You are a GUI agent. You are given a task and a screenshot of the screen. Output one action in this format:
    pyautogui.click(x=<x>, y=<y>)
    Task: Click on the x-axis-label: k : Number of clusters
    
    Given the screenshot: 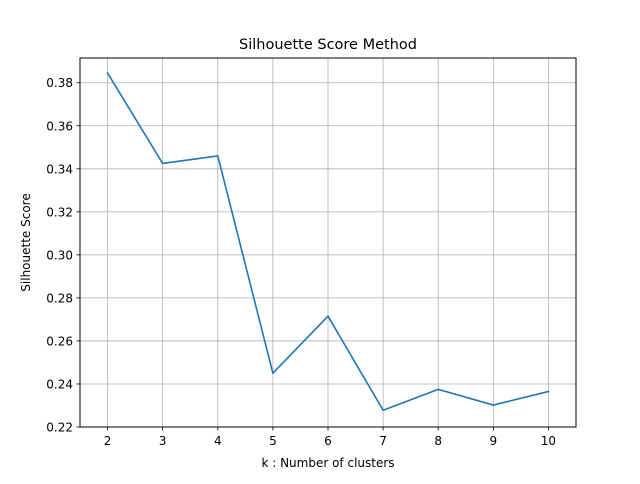 What is the action you would take?
    pyautogui.click(x=327, y=463)
    